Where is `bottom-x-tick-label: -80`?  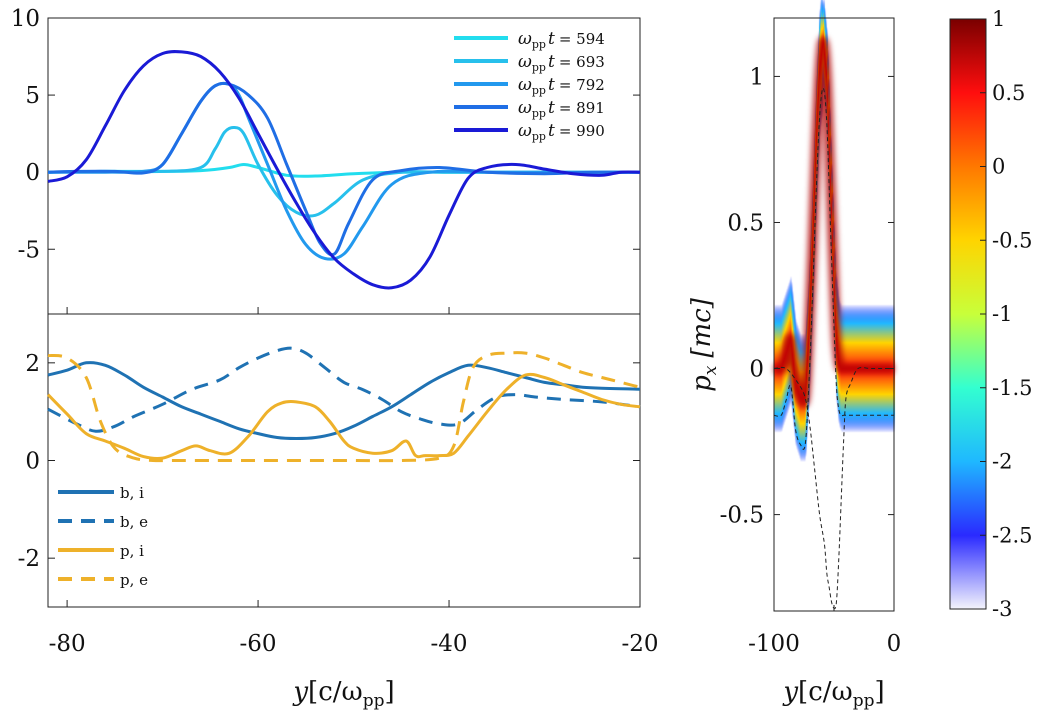
bottom-x-tick-label: -80 is located at coordinates (67, 644).